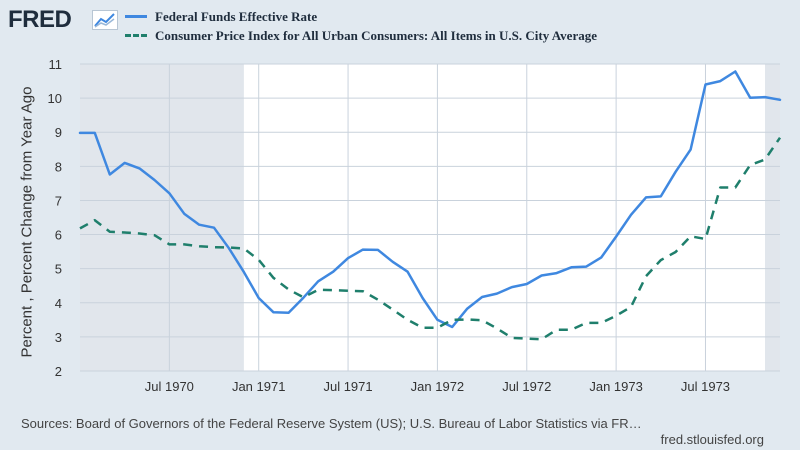 This screenshot has width=800, height=450. I want to click on y-tick-label: 2, so click(58, 371).